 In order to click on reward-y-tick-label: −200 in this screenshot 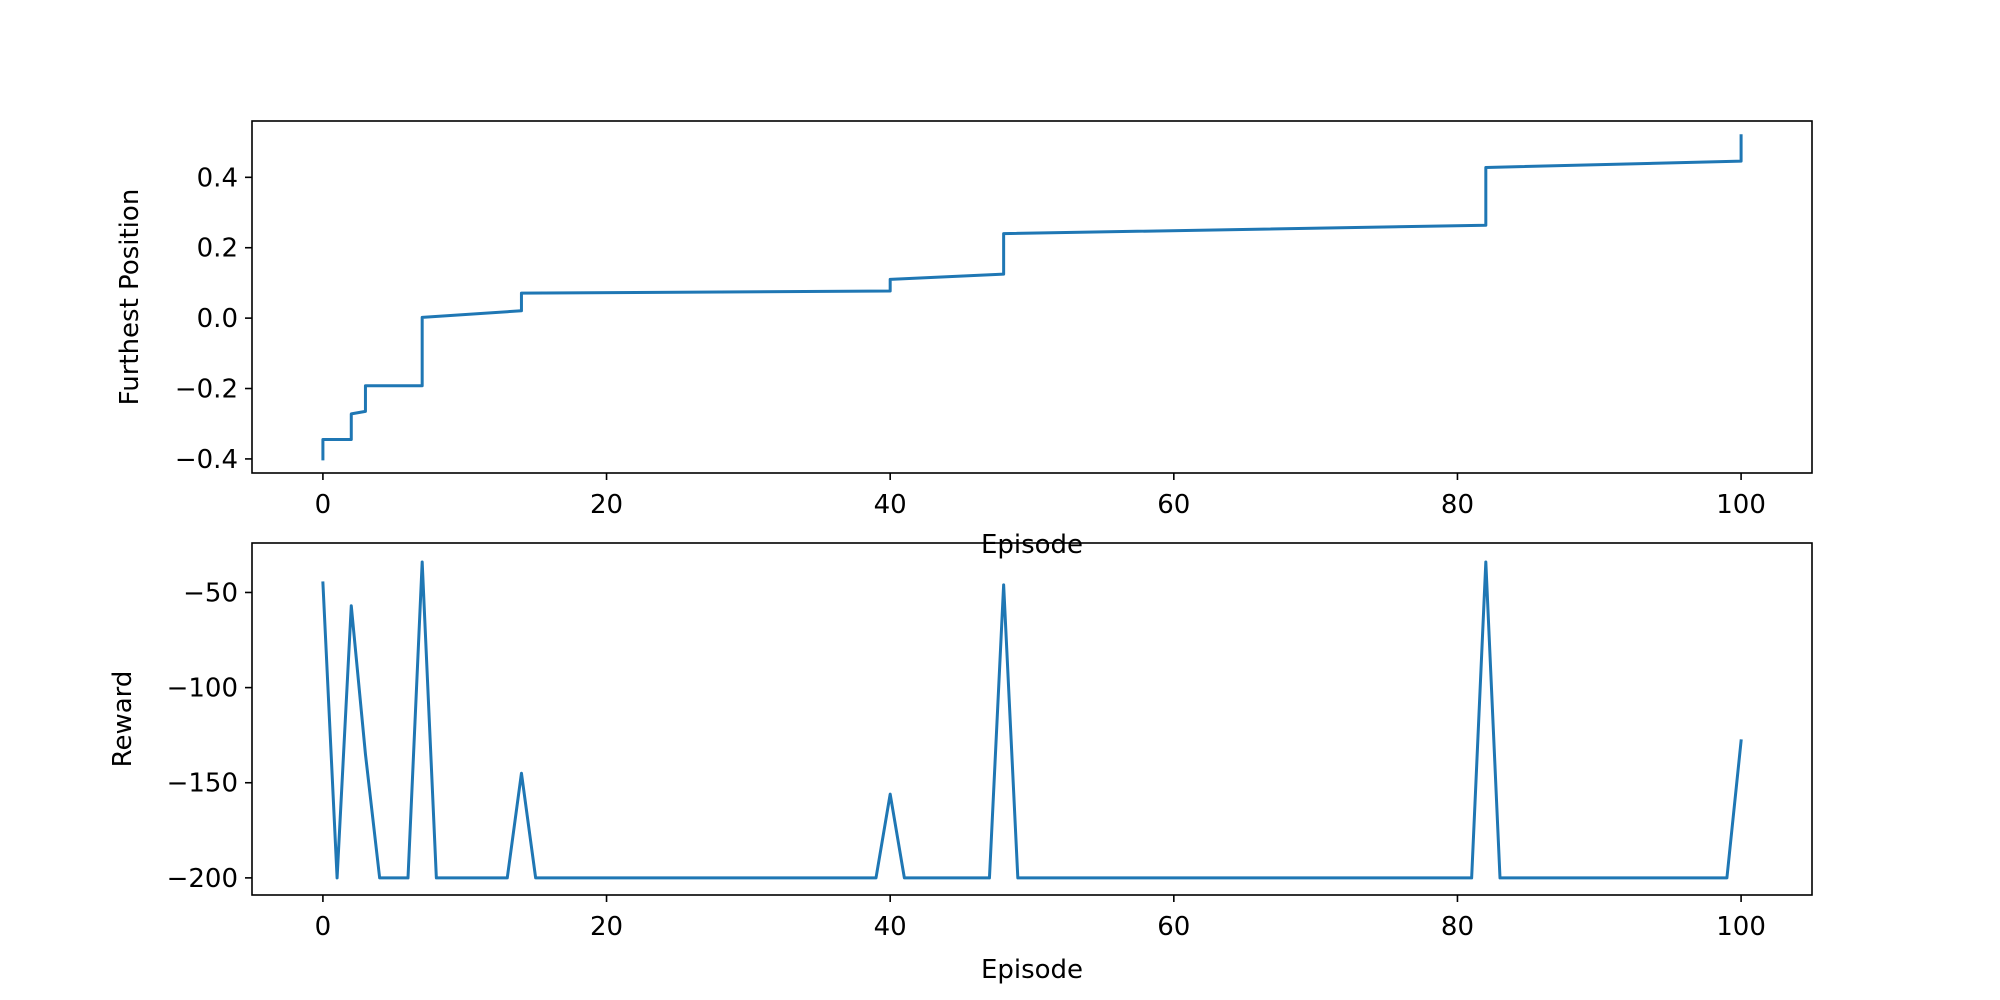, I will do `click(202, 879)`.